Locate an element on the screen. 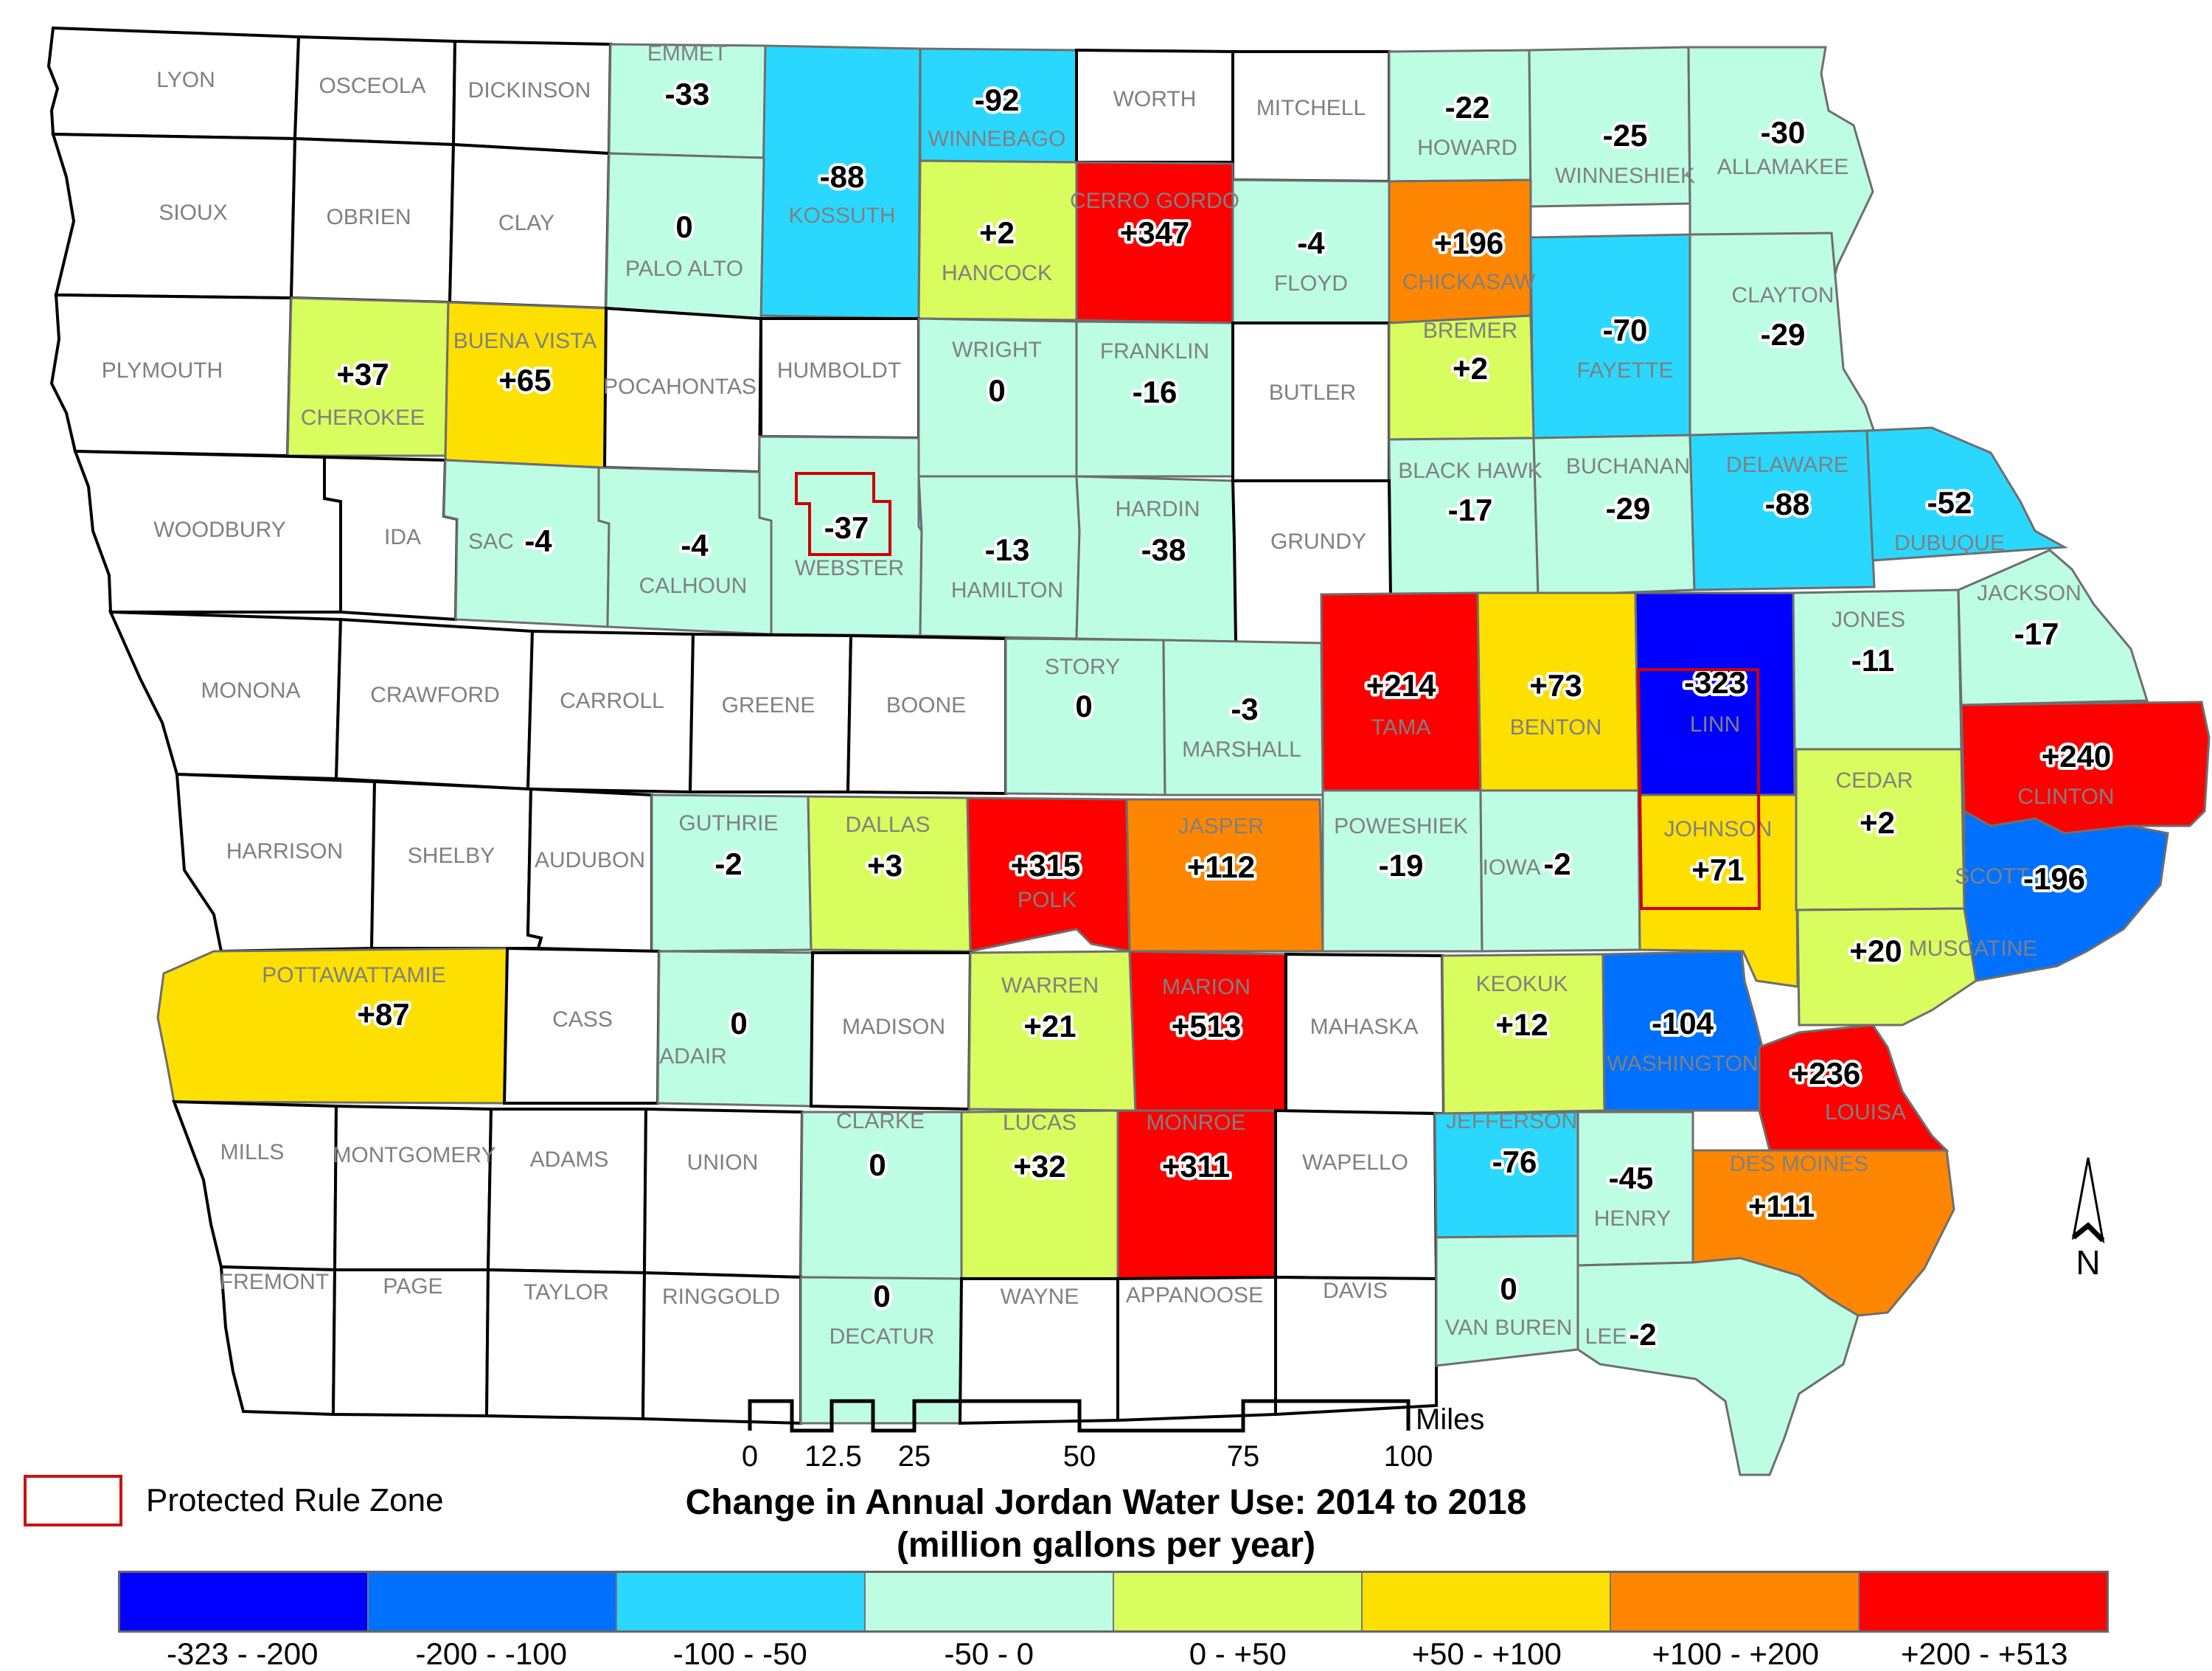 The height and width of the screenshot is (1671, 2212). scale-tick-12-5: 12.5 is located at coordinates (833, 1456).